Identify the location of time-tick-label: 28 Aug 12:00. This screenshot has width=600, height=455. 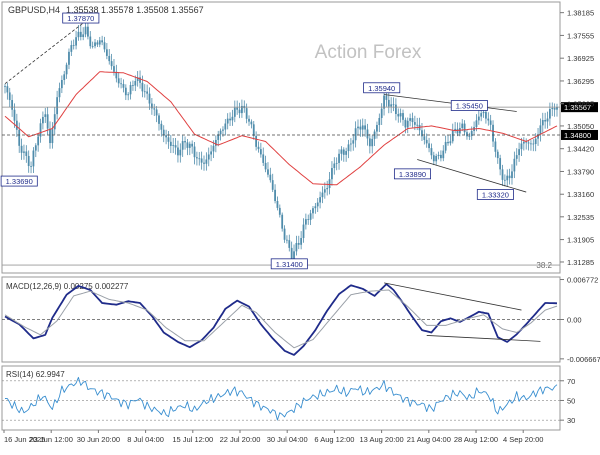
(476, 439).